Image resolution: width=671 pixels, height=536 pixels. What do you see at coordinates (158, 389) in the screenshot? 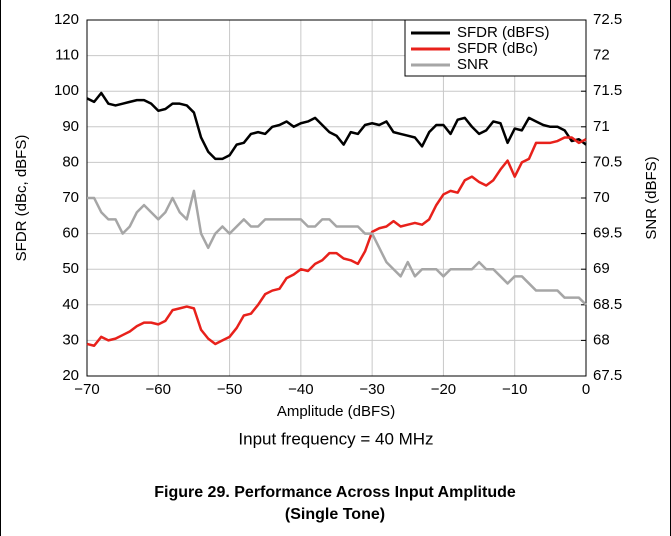
I see `x-tick-label: −60` at bounding box center [158, 389].